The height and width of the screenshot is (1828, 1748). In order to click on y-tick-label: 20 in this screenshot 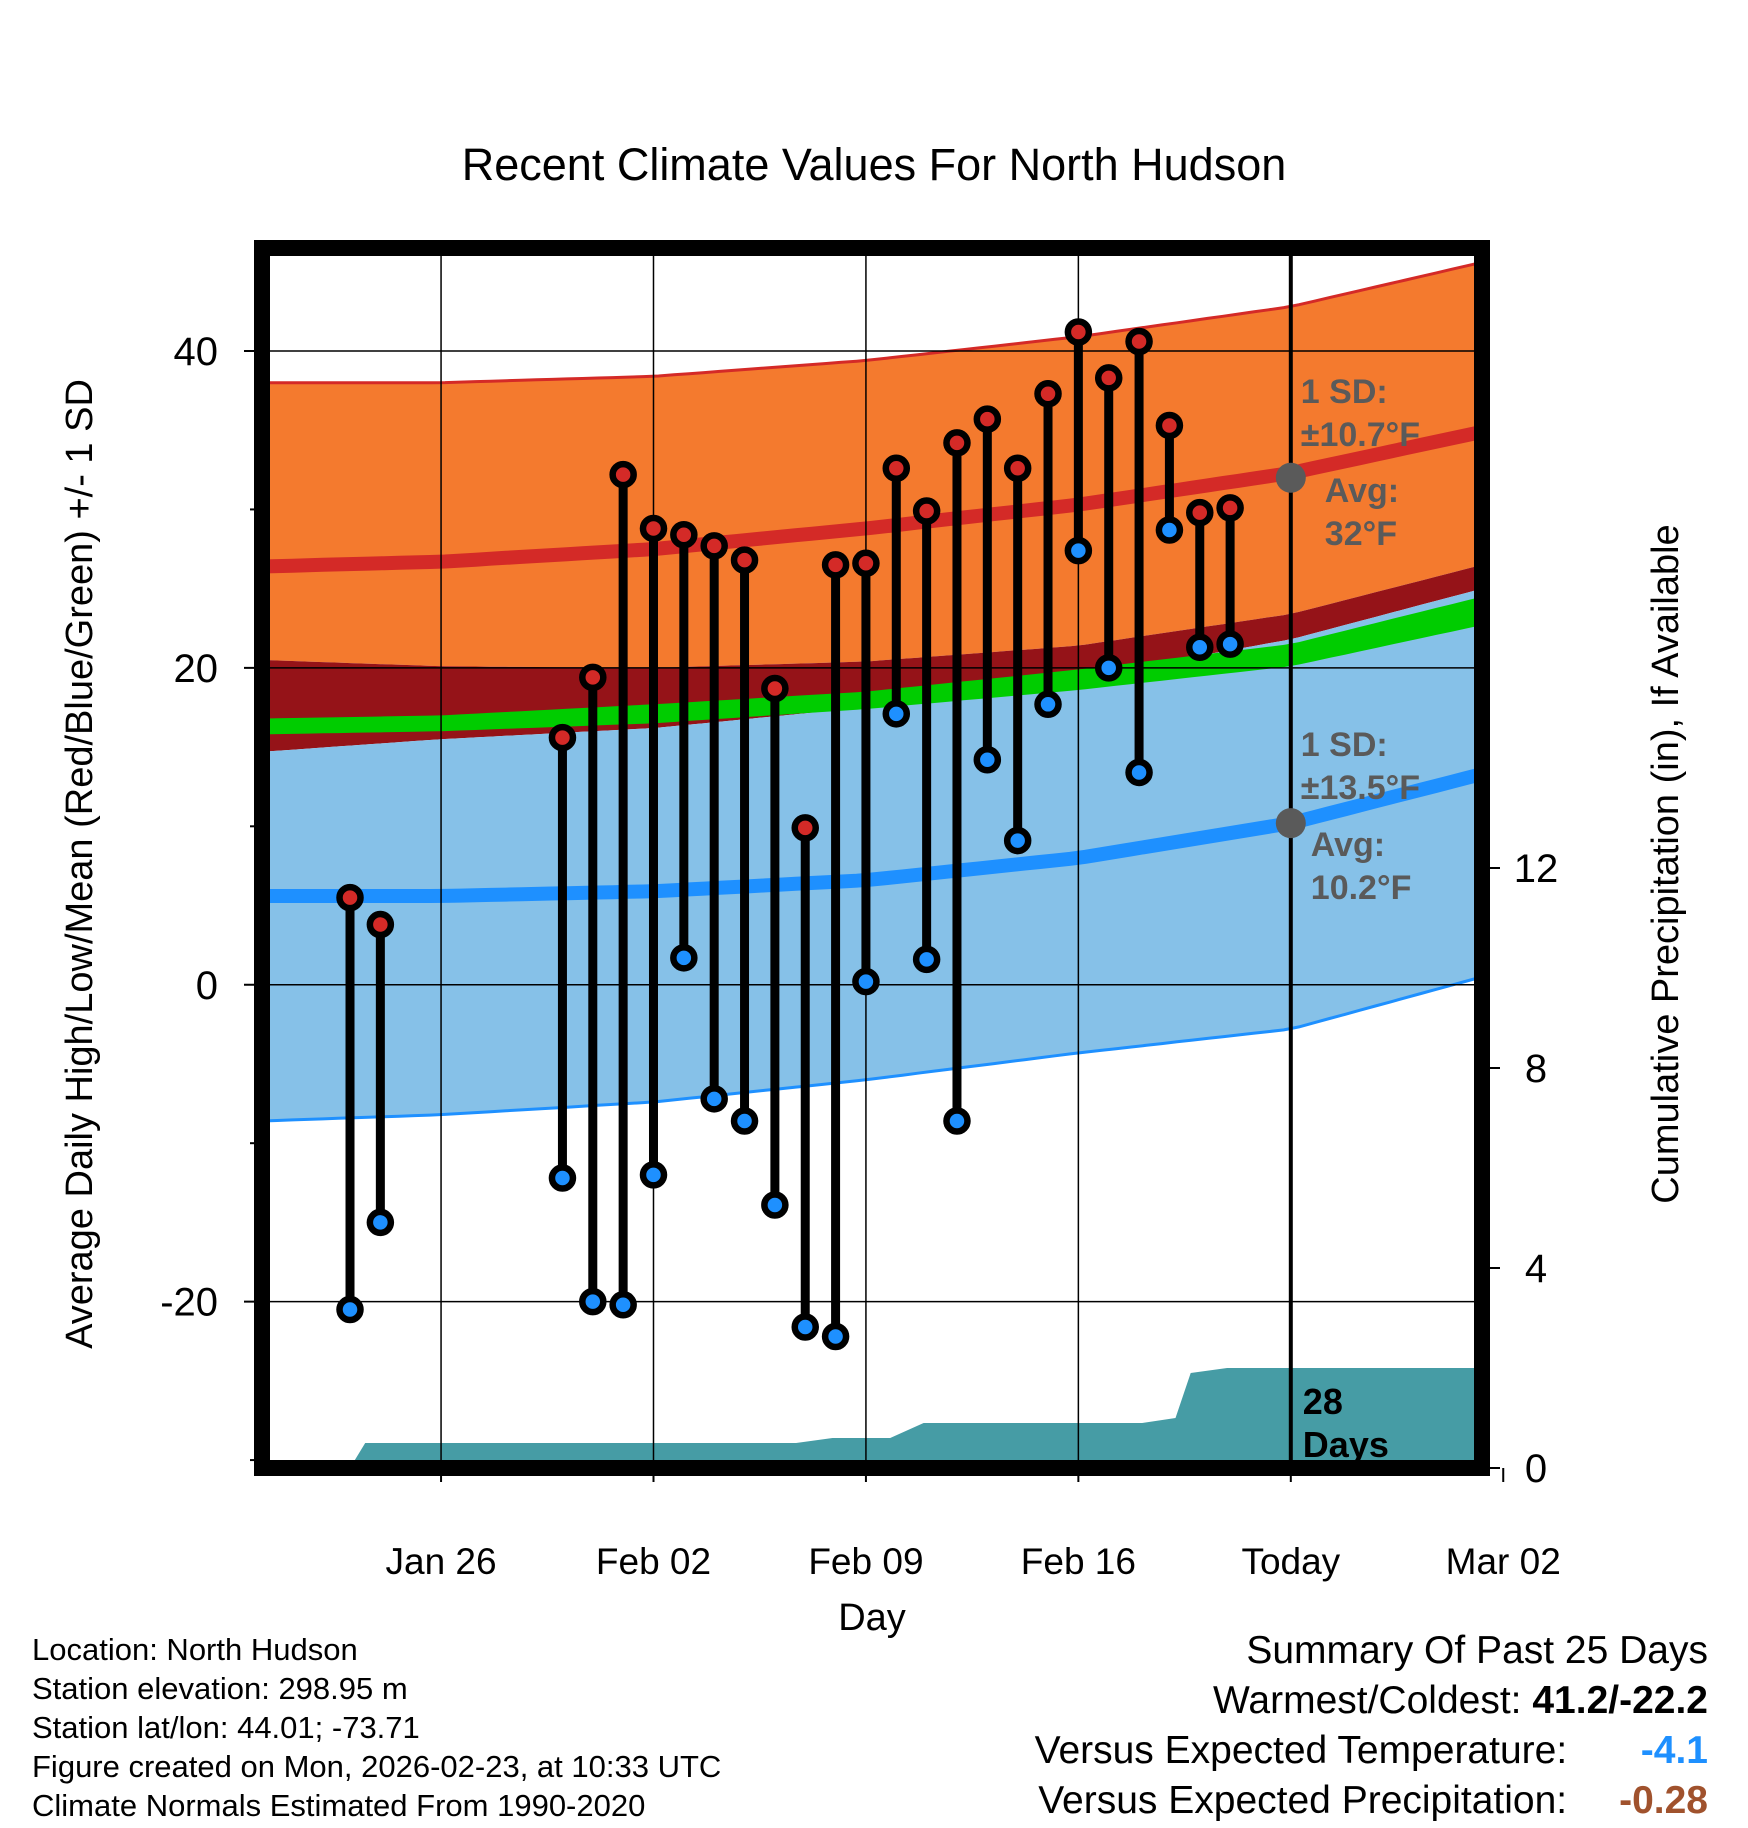, I will do `click(196, 669)`.